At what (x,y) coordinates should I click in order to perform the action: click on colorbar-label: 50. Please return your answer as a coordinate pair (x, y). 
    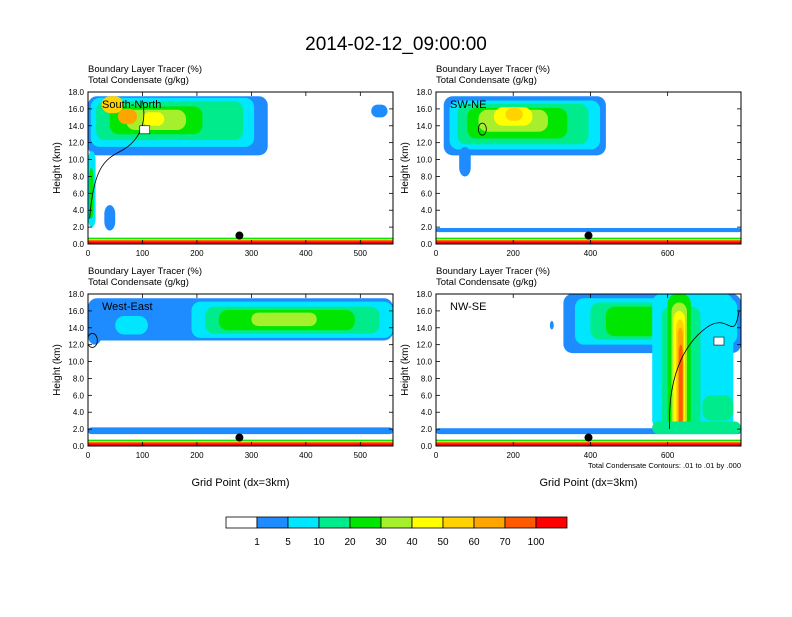
    Looking at the image, I should click on (443, 542).